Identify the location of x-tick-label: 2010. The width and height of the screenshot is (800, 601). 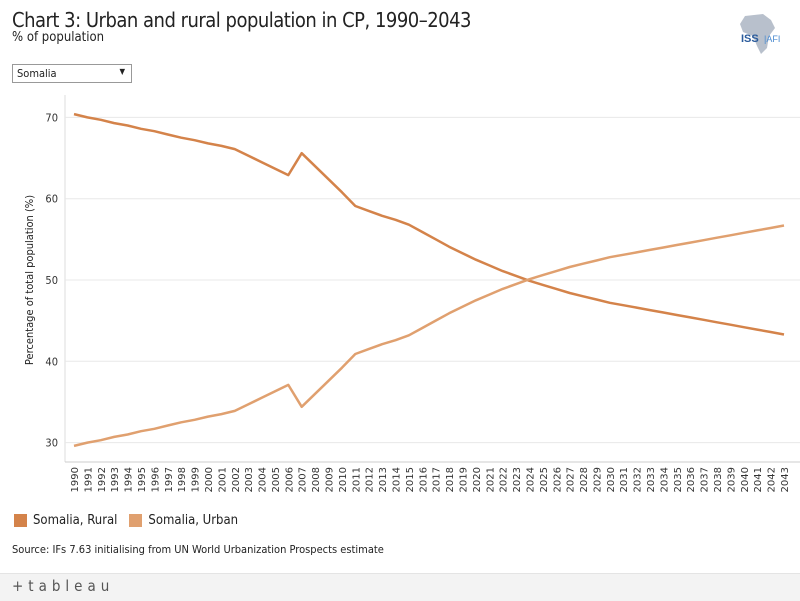
(343, 479).